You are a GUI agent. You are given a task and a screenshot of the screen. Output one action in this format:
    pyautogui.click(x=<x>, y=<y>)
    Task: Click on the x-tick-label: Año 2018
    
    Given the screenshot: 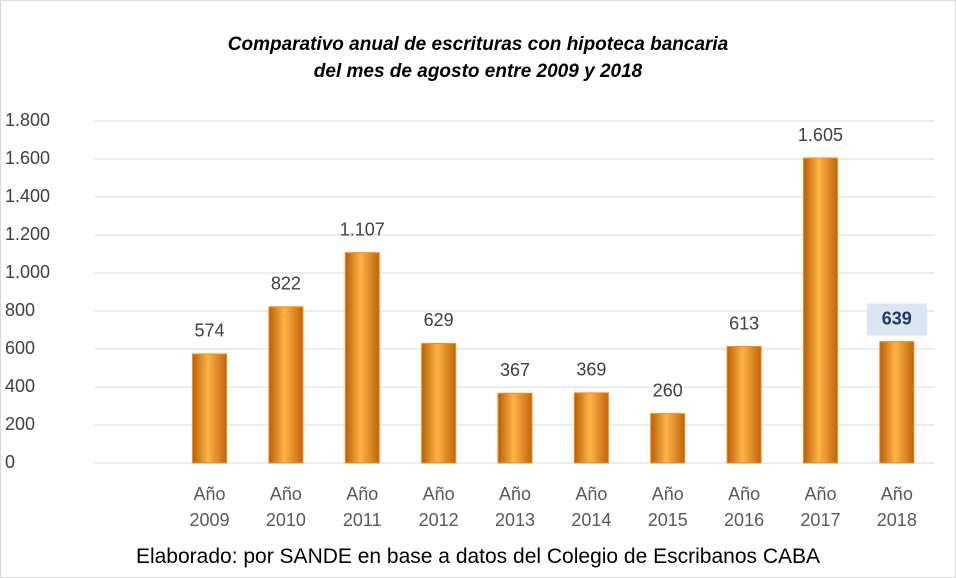 What is the action you would take?
    pyautogui.click(x=896, y=507)
    